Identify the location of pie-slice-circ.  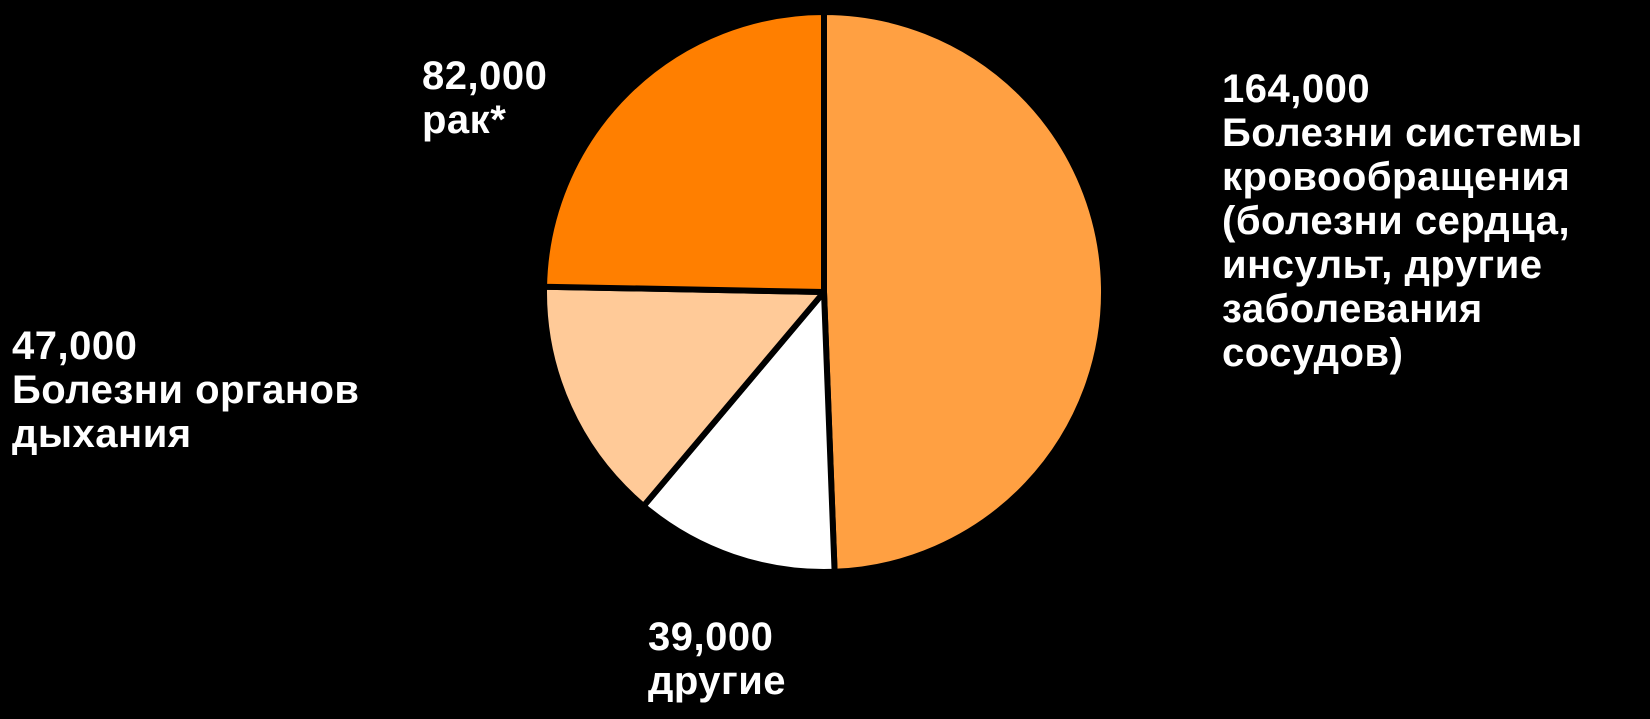
(964, 292).